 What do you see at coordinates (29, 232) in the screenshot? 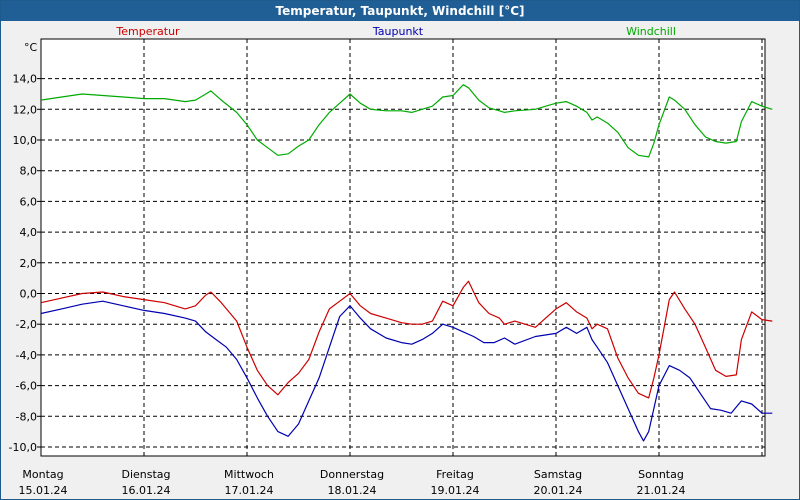
I see `y-tick-label-5: 4,0` at bounding box center [29, 232].